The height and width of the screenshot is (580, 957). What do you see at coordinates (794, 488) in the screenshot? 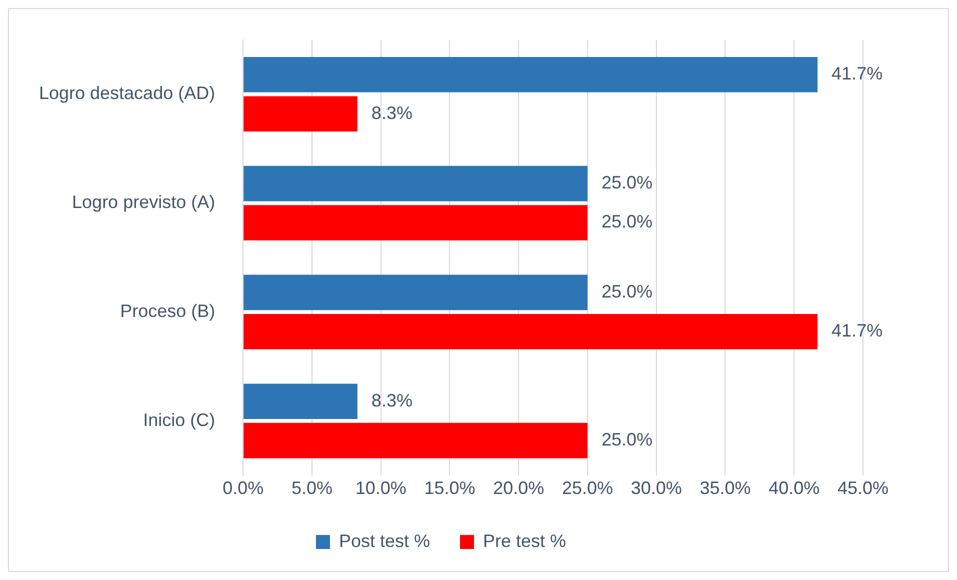
I see `x-tick-label: 40.0%` at bounding box center [794, 488].